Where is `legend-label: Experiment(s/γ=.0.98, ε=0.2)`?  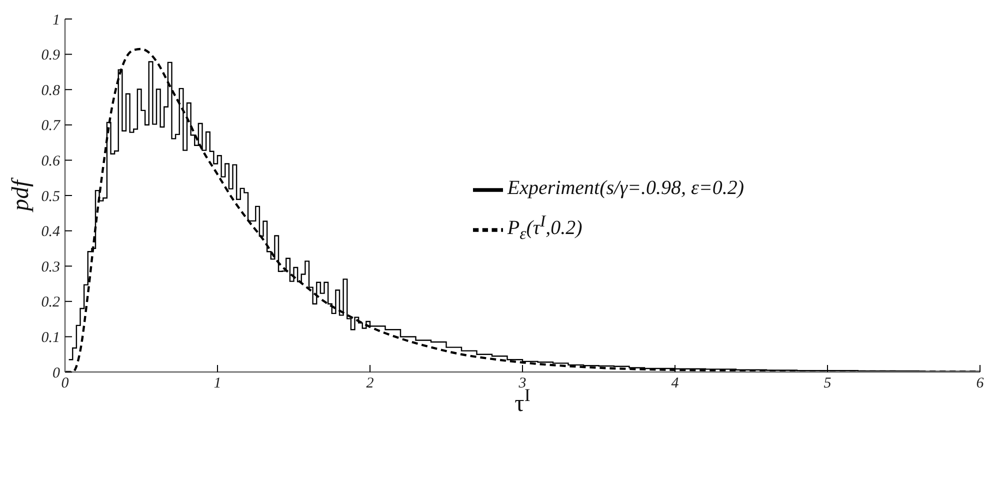 legend-label: Experiment(s/γ=.0.98, ε=0.2) is located at coordinates (625, 188).